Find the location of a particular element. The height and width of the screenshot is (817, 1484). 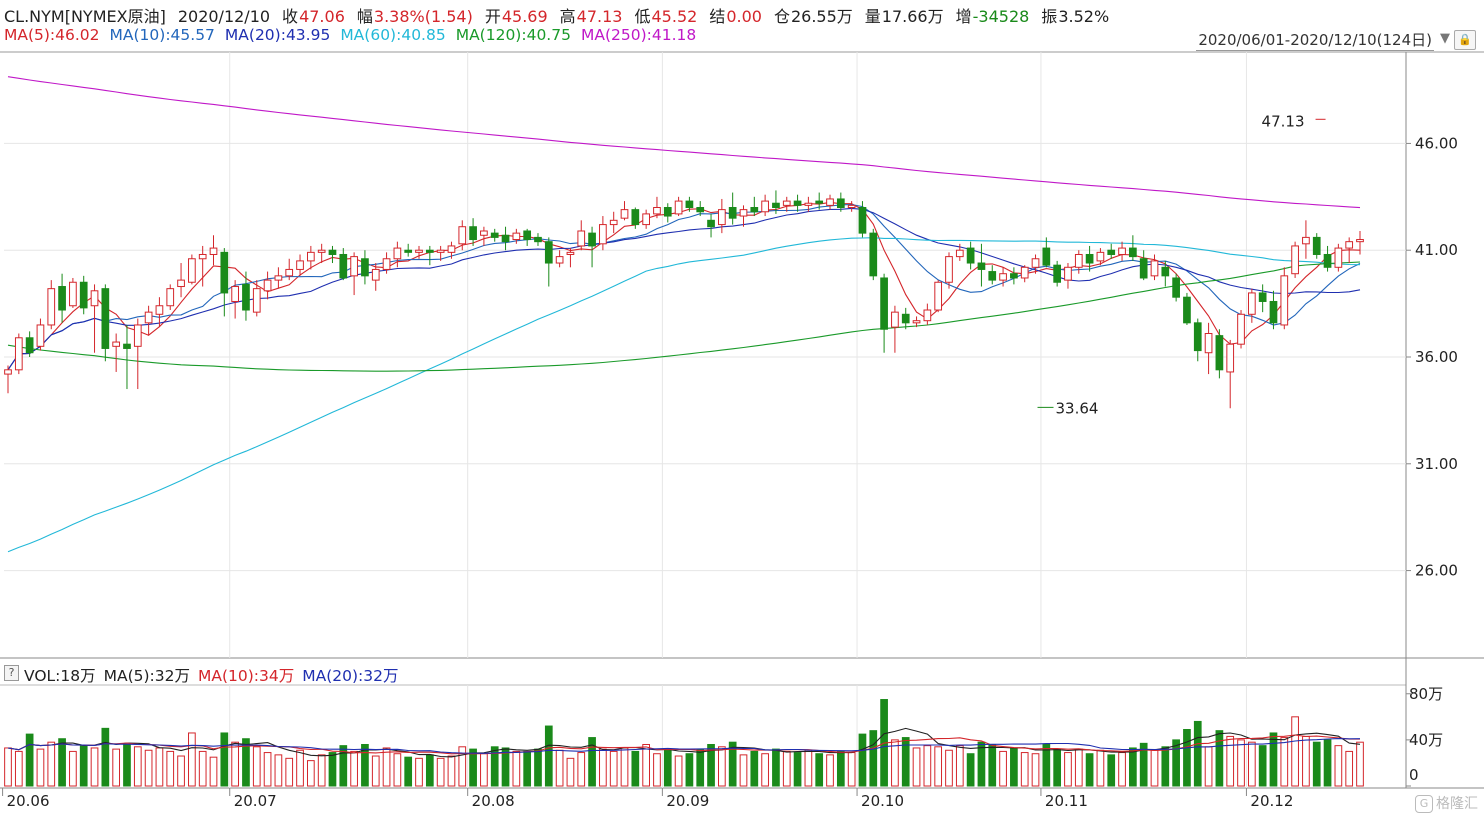

date-range-selector: 2020/06/01-2020/12/10(124日) is located at coordinates (1315, 41).